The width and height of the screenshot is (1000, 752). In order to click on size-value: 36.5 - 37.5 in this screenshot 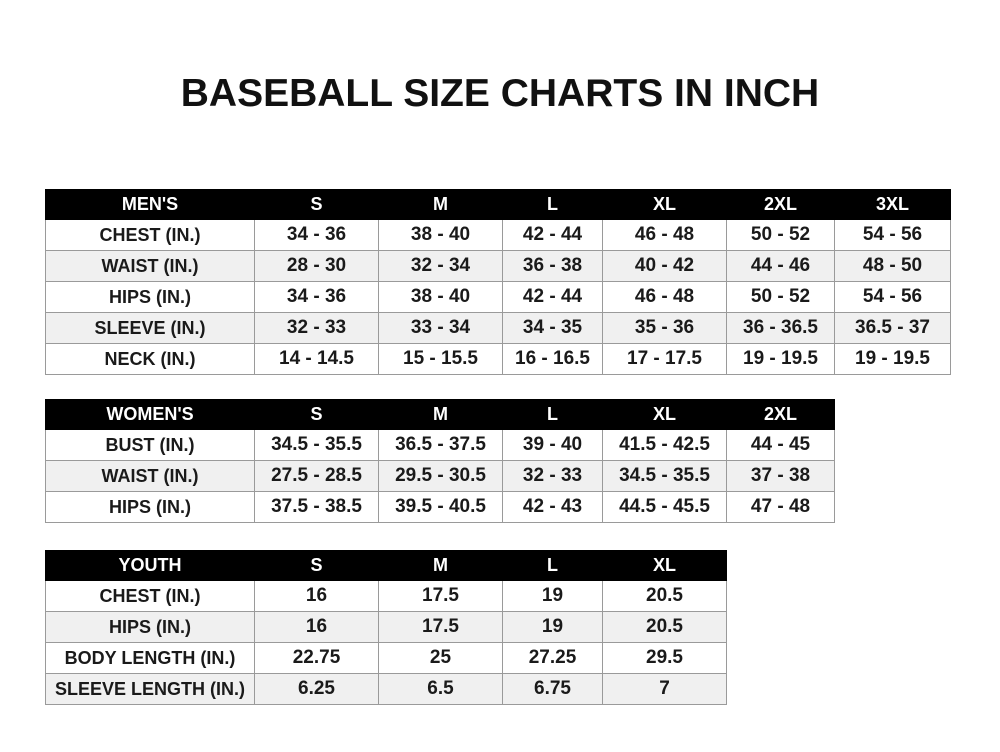, I will do `click(440, 445)`.